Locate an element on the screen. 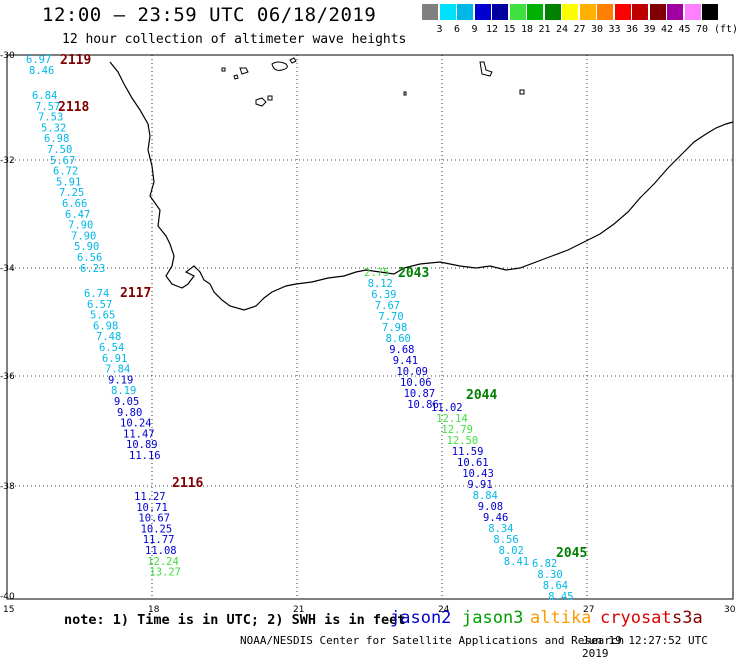 The image size is (740, 660). pass-time-label: 2118 is located at coordinates (73, 107).